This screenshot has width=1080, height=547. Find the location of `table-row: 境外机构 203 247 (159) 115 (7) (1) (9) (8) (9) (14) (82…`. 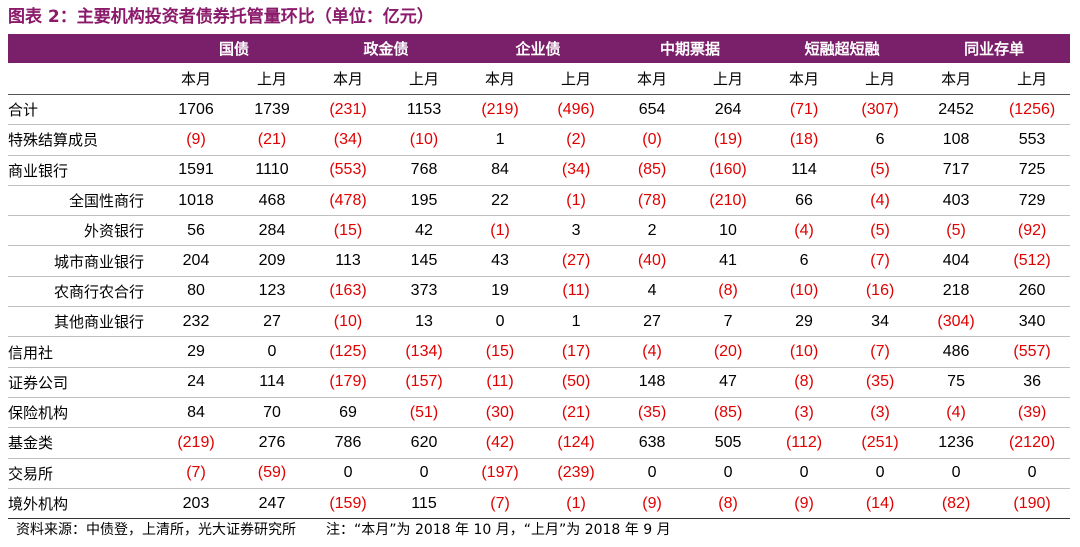

table-row: 境外机构 203 247 (159) 115 (7) (1) (9) (8) (9) (14) (82… is located at coordinates (539, 504).